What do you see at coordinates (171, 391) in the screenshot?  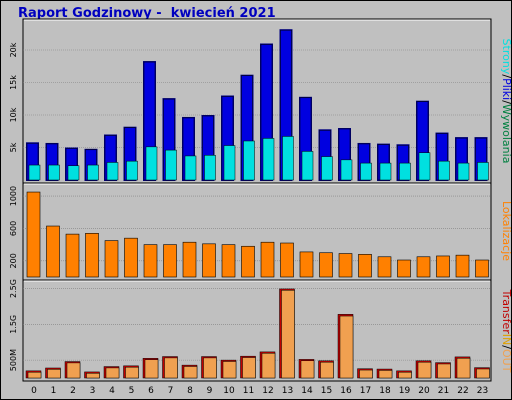 I see `x-tick-label: 7` at bounding box center [171, 391].